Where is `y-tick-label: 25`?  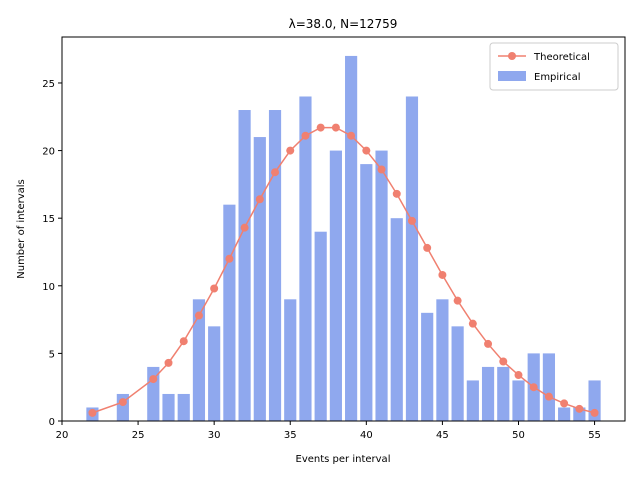
y-tick-label: 25 is located at coordinates (48, 84).